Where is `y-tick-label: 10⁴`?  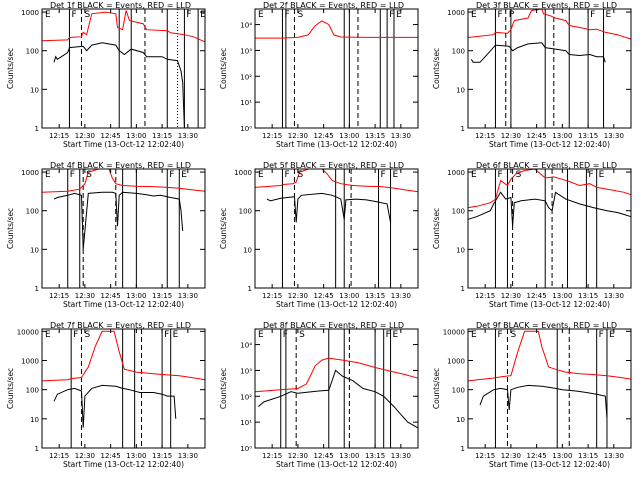
y-tick-label: 10⁴ is located at coordinates (246, 26).